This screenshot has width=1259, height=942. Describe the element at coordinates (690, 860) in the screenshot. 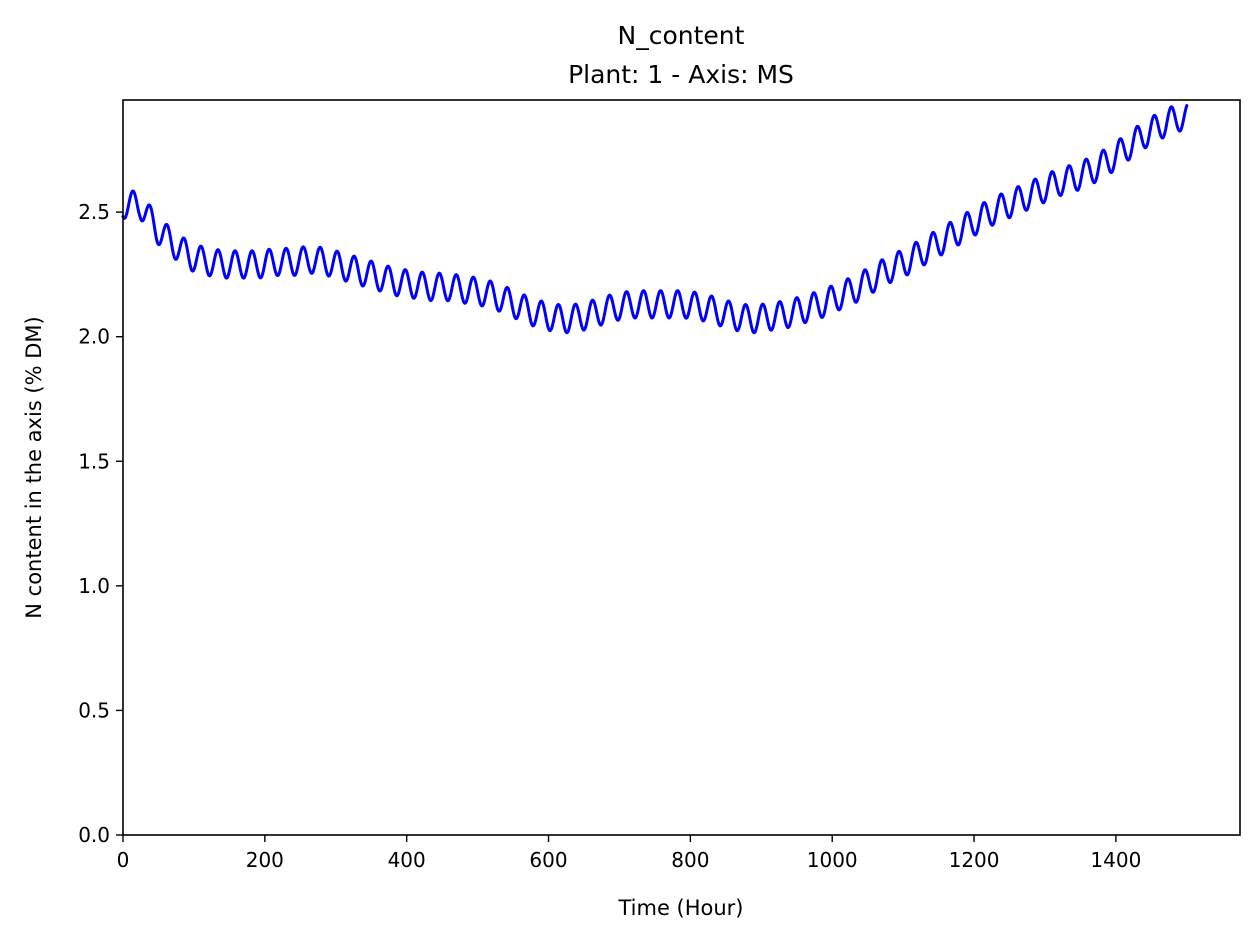

I see `x-tick-label: 800` at that location.